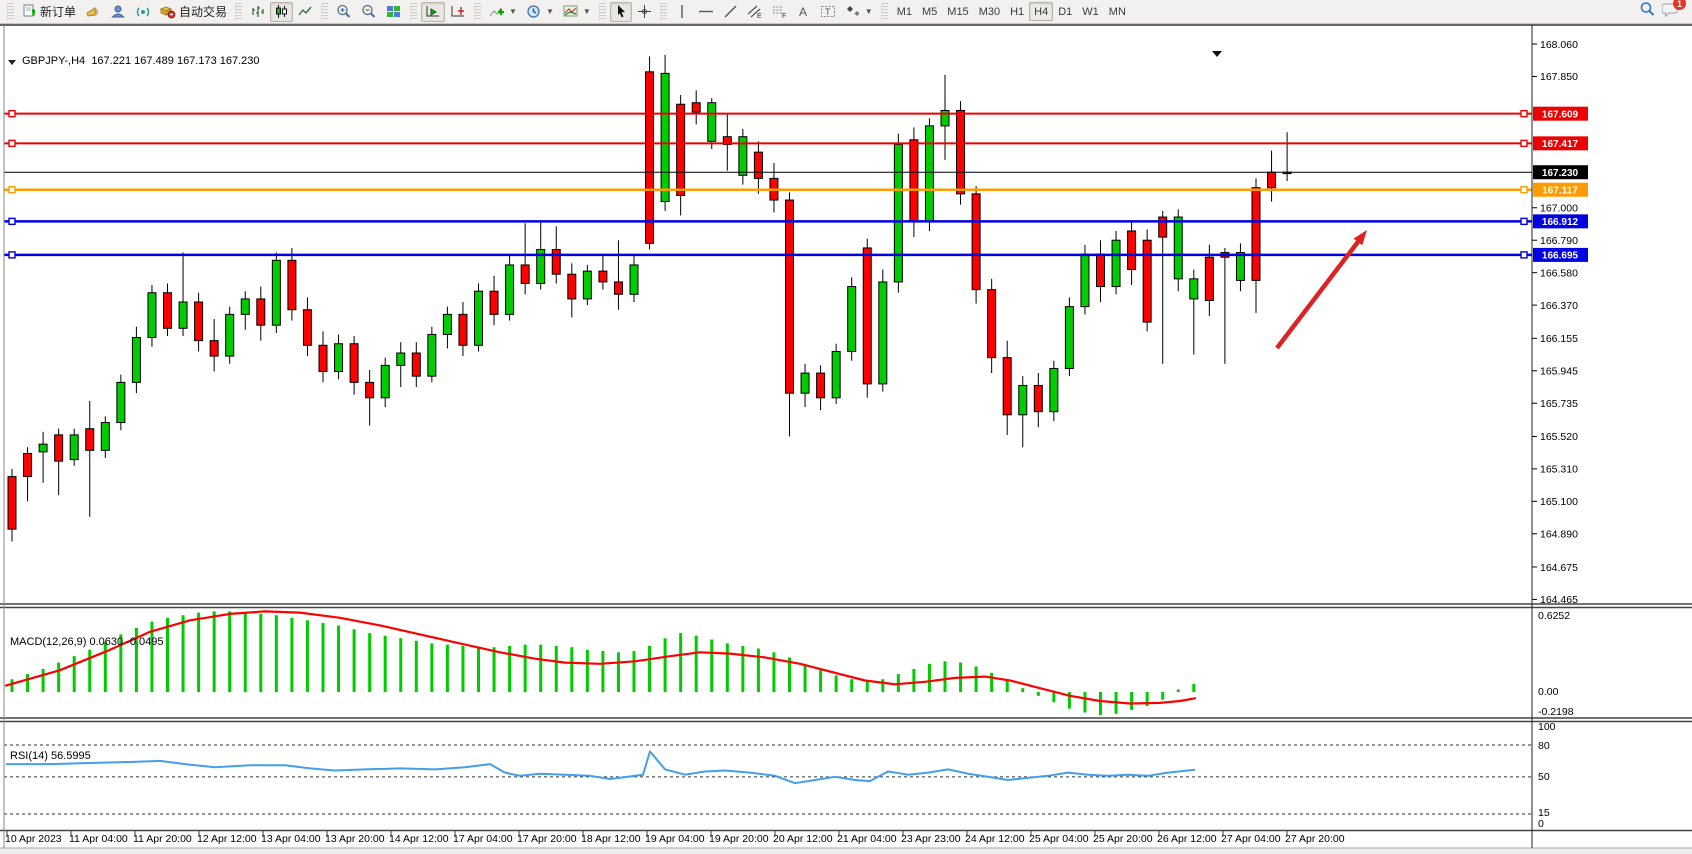 This screenshot has height=854, width=1692. I want to click on channel-button: E, so click(755, 12).